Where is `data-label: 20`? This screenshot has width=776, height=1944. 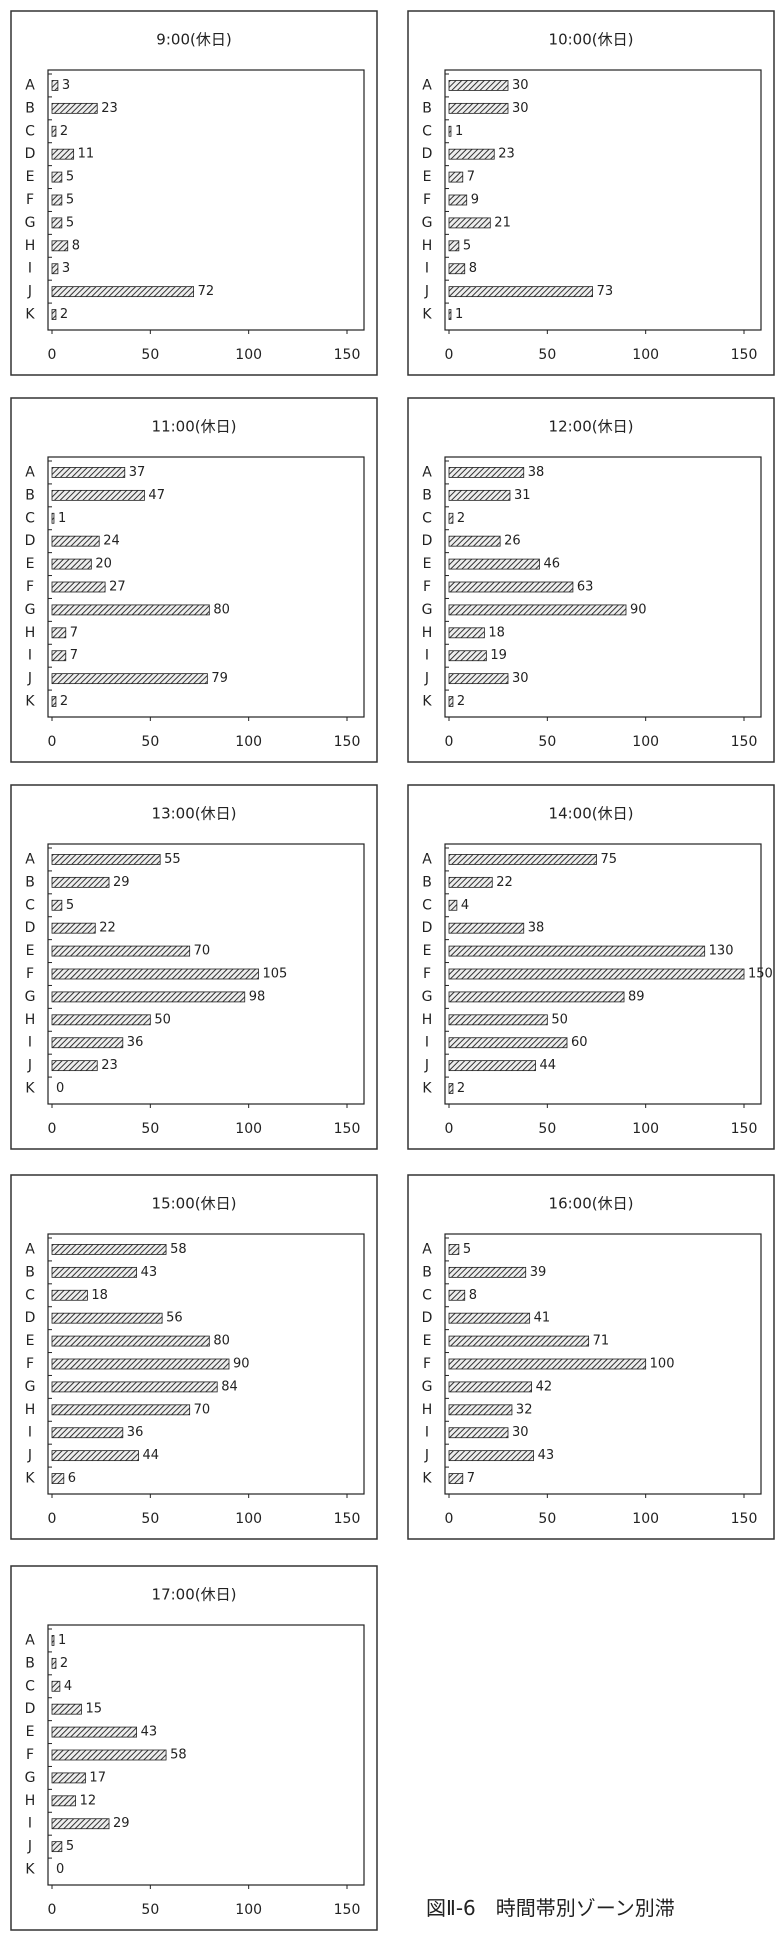 data-label: 20 is located at coordinates (103, 564).